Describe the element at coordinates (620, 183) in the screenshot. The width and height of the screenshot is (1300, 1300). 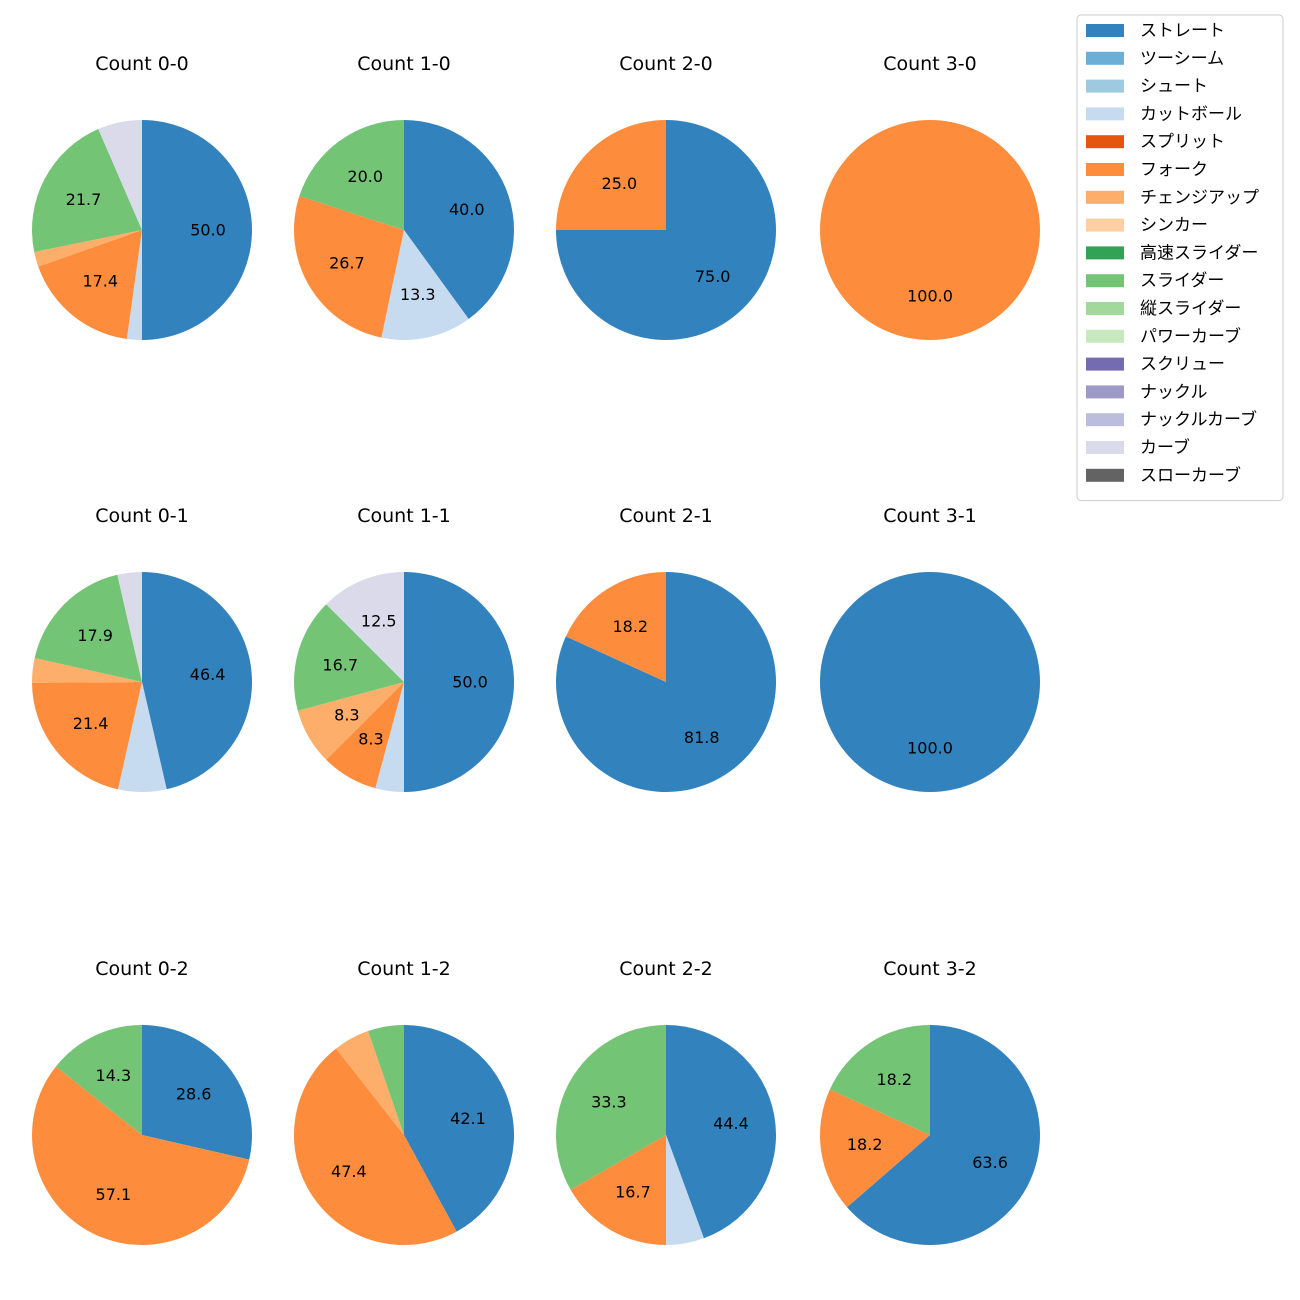
I see `pie-percent-label: 25.0` at that location.